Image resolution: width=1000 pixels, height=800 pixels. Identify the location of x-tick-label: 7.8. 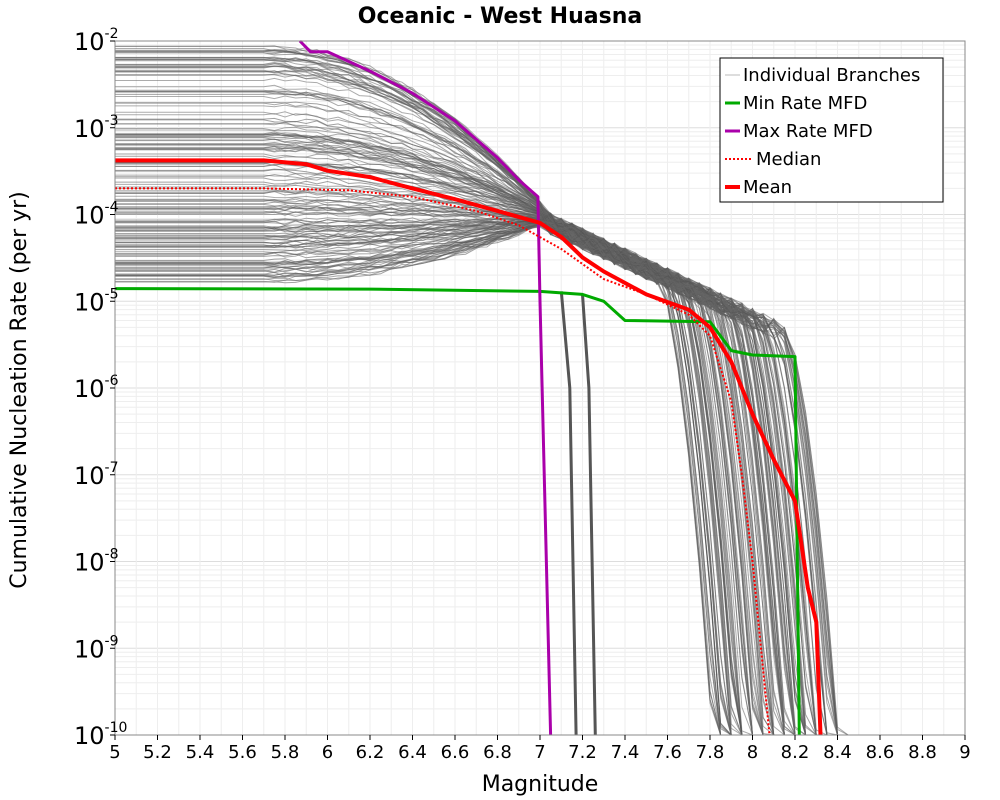
(710, 752).